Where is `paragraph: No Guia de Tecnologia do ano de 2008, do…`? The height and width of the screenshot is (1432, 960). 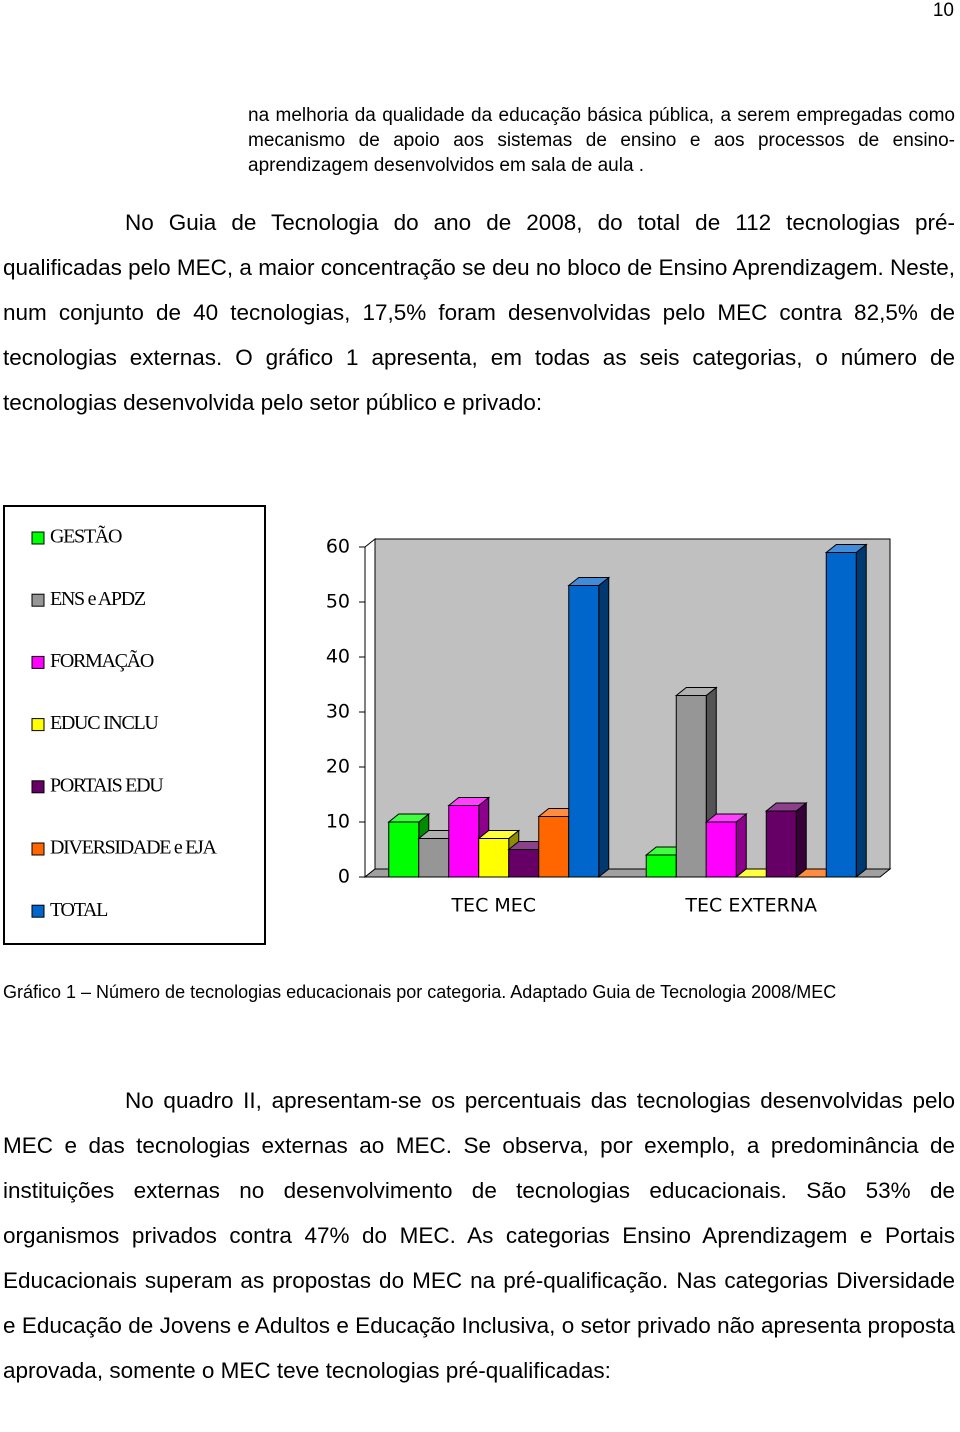 paragraph: No Guia de Tecnologia do ano de 2008, do… is located at coordinates (479, 312).